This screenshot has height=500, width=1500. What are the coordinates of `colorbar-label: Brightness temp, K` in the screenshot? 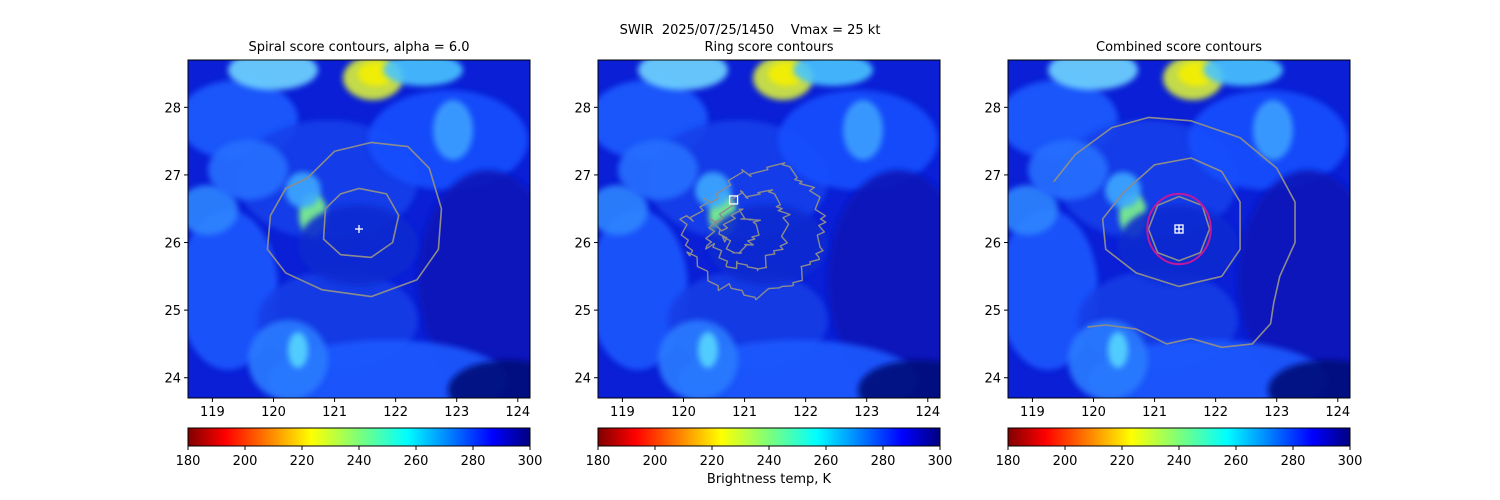 It's located at (769, 479).